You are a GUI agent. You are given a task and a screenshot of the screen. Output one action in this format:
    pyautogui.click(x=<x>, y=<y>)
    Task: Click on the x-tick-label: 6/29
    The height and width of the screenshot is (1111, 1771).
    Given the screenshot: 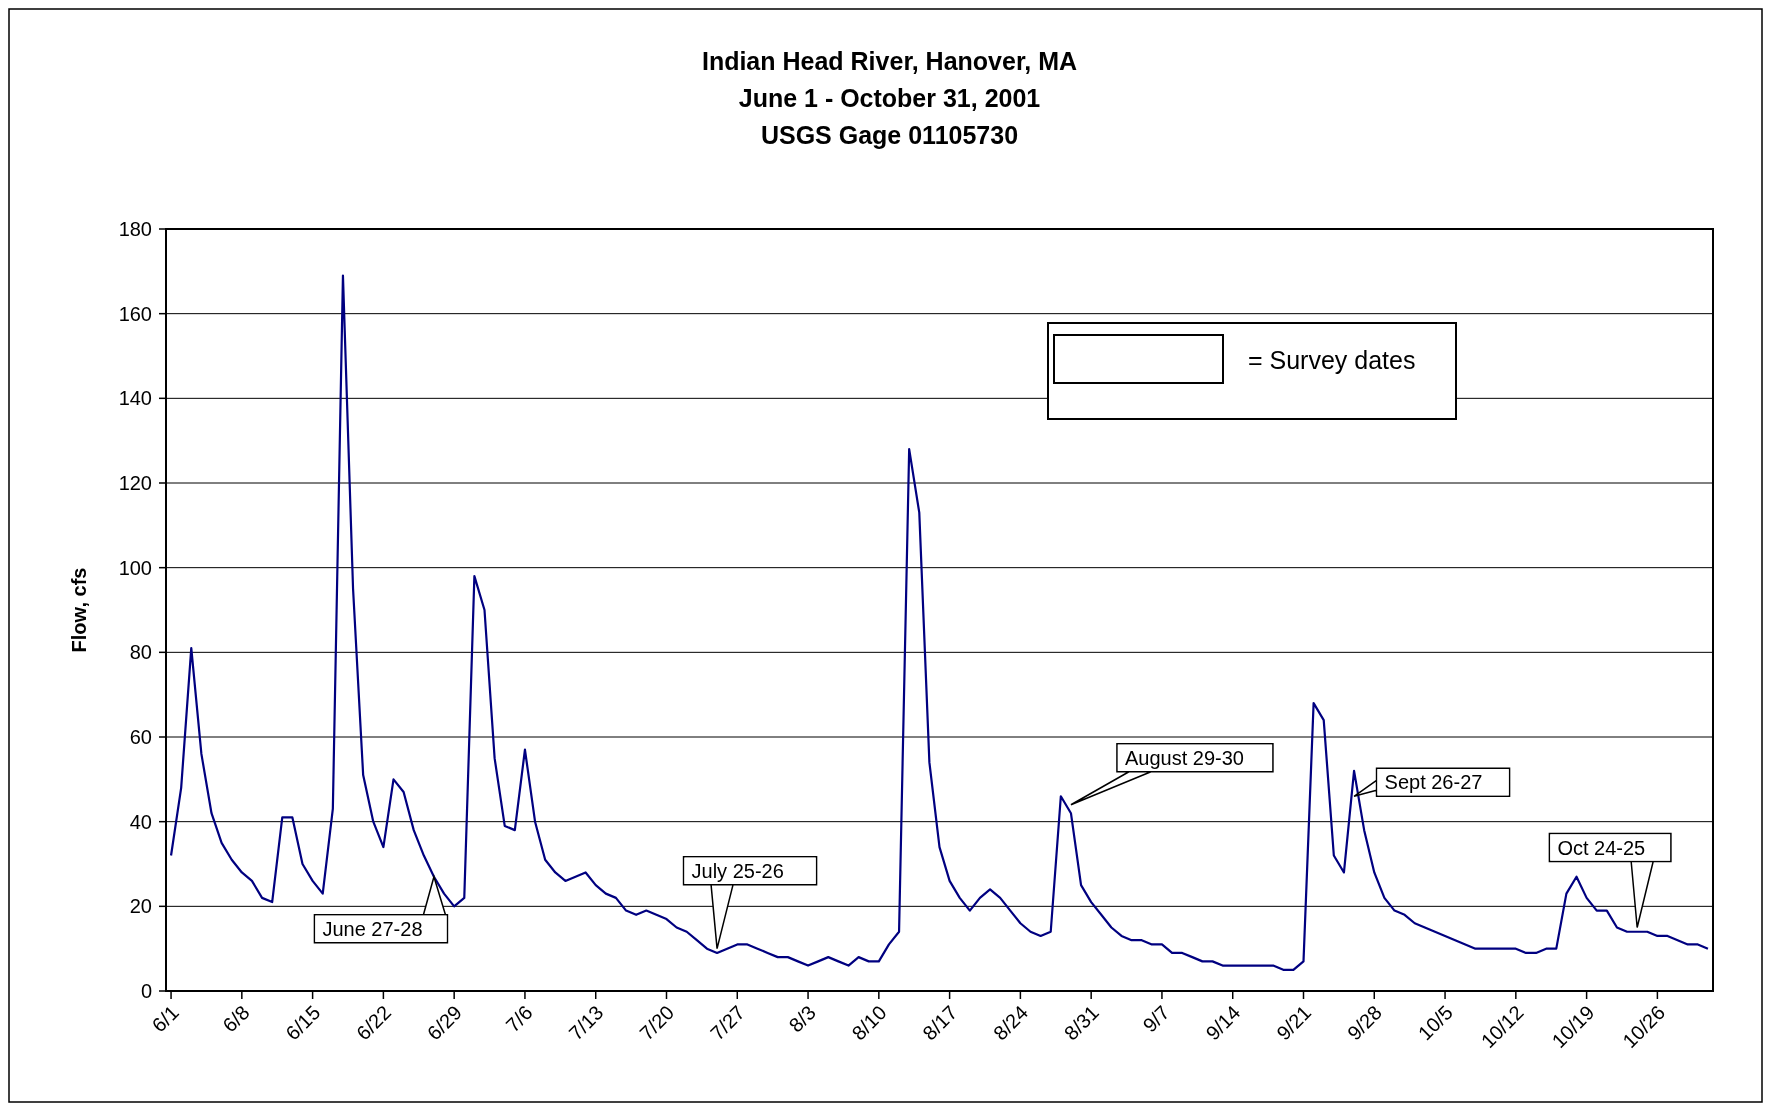 What is the action you would take?
    pyautogui.click(x=444, y=1023)
    